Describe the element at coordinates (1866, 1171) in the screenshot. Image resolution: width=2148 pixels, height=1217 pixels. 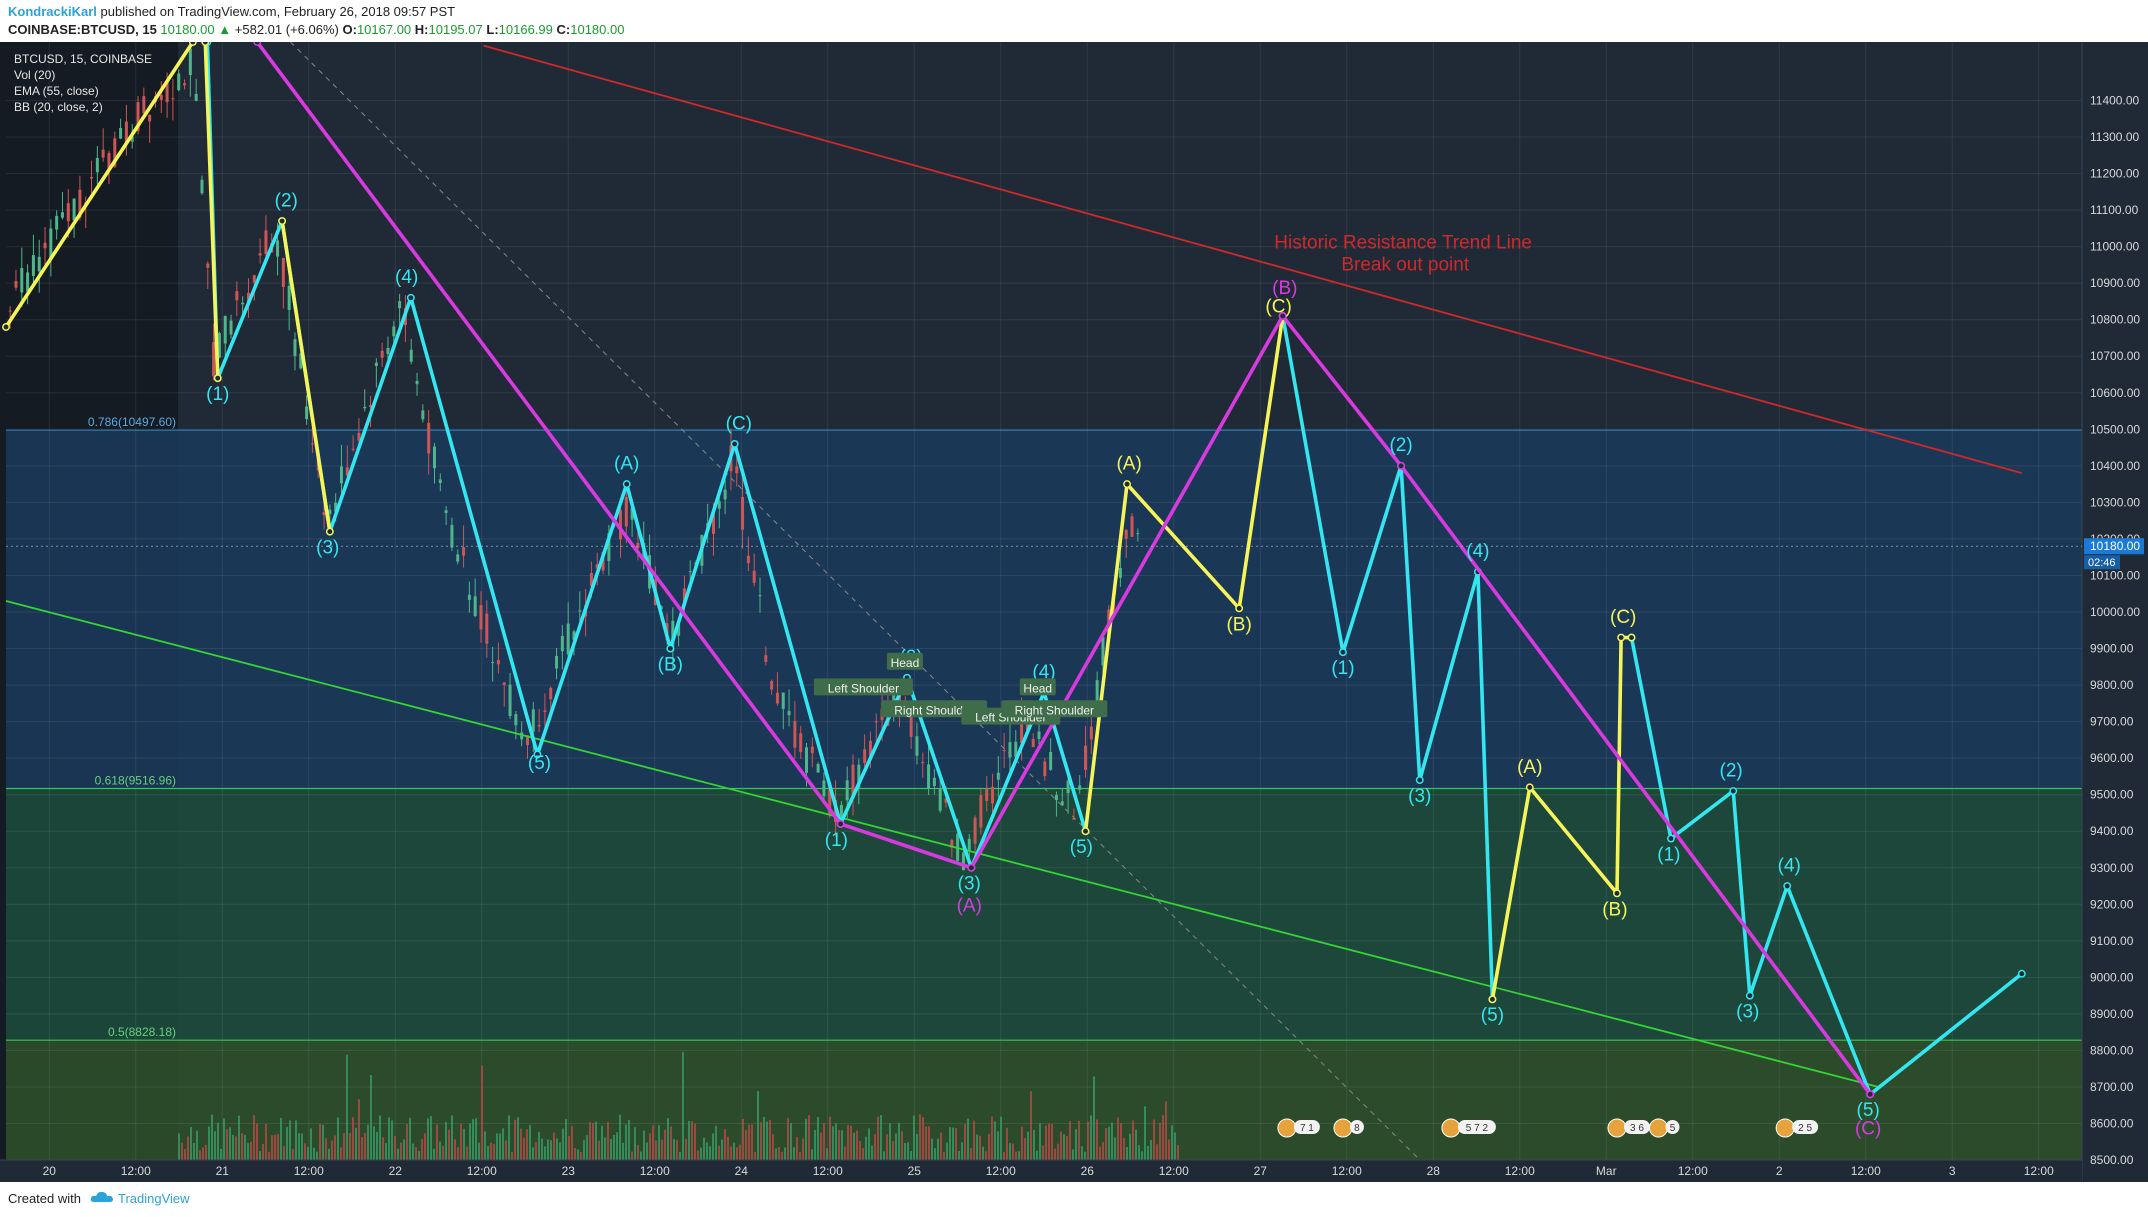
I see `time-tick-label: 12:00` at that location.